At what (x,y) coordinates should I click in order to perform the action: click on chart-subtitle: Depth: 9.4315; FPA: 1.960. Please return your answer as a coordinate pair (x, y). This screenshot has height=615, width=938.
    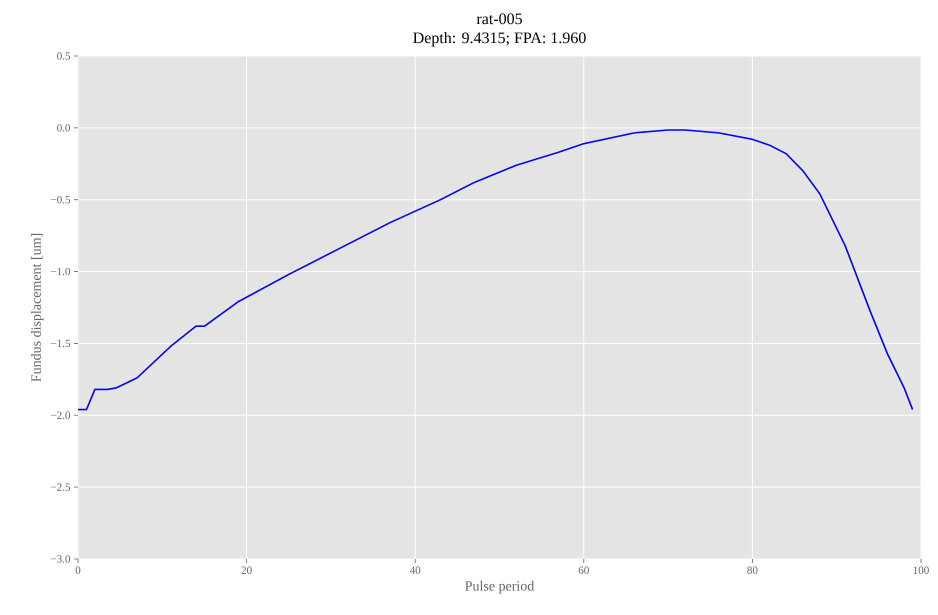
    Looking at the image, I should click on (499, 39).